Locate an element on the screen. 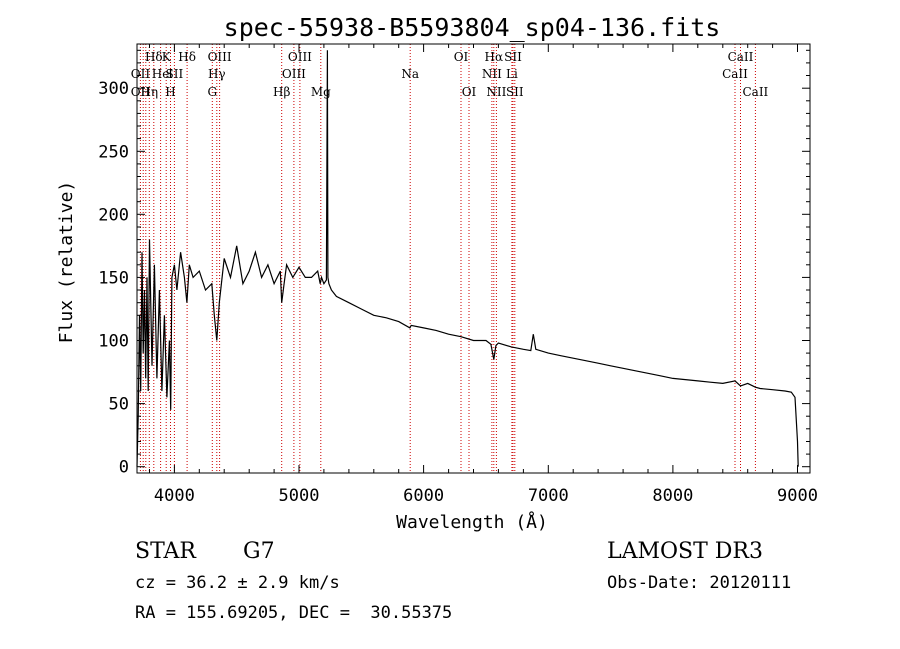 Image resolution: width=900 pixels, height=649 pixels. line-label: Hβ is located at coordinates (281, 92).